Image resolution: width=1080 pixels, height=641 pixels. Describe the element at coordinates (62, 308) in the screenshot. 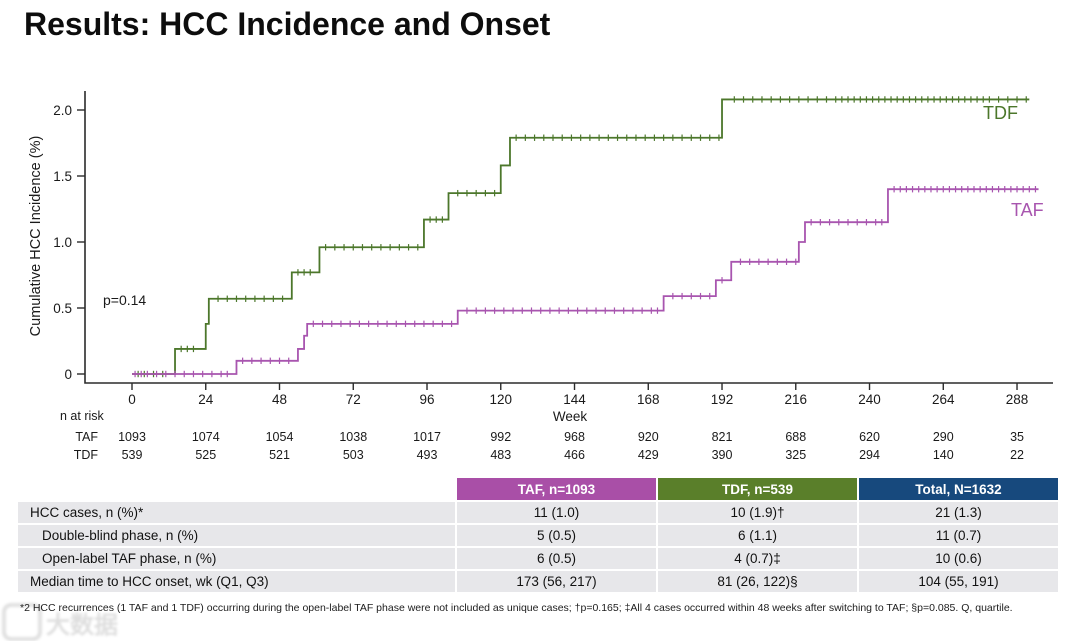

I see `y-tick-label: 0.5` at that location.